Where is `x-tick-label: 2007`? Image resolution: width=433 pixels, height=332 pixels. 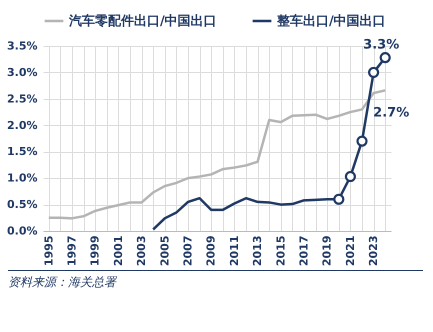 x-tick-label: 2007 is located at coordinates (188, 251).